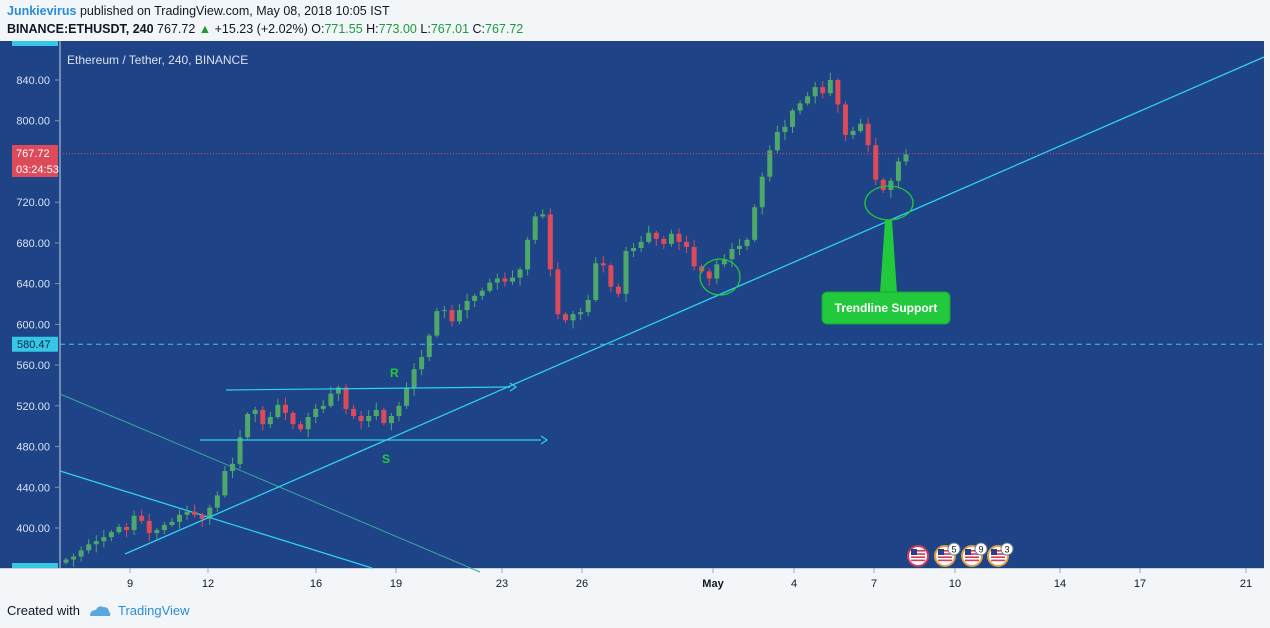  I want to click on top-cut-badge, so click(35, 43).